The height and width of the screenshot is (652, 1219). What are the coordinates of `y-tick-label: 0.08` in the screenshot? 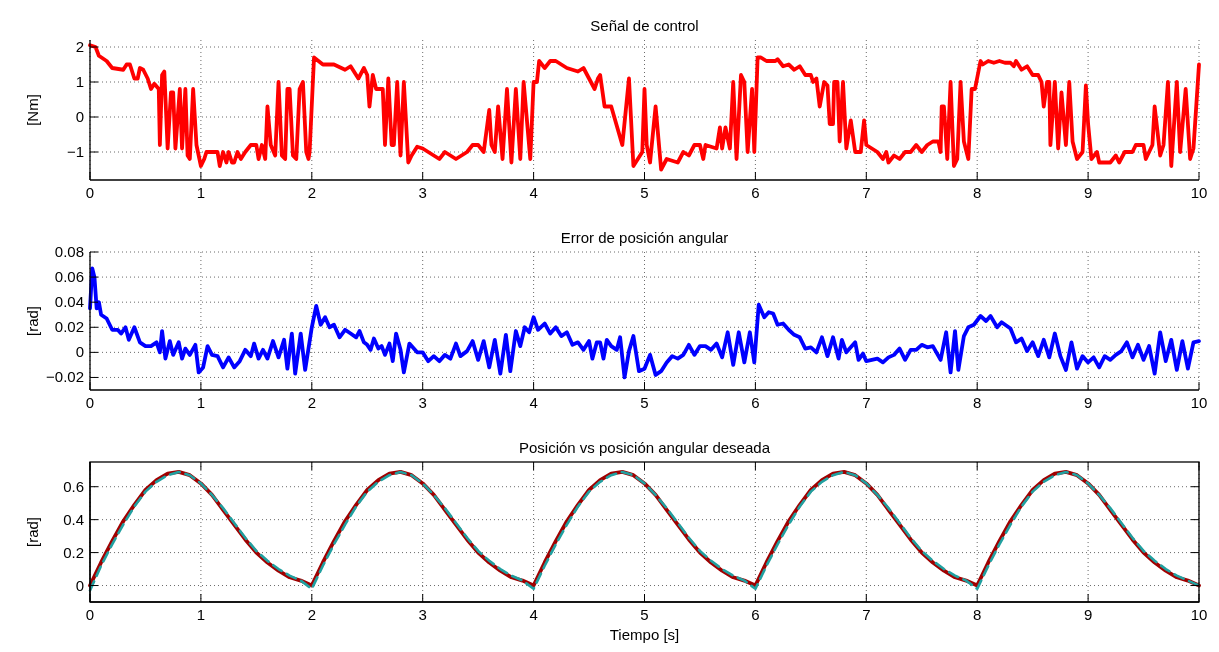 It's located at (69, 251).